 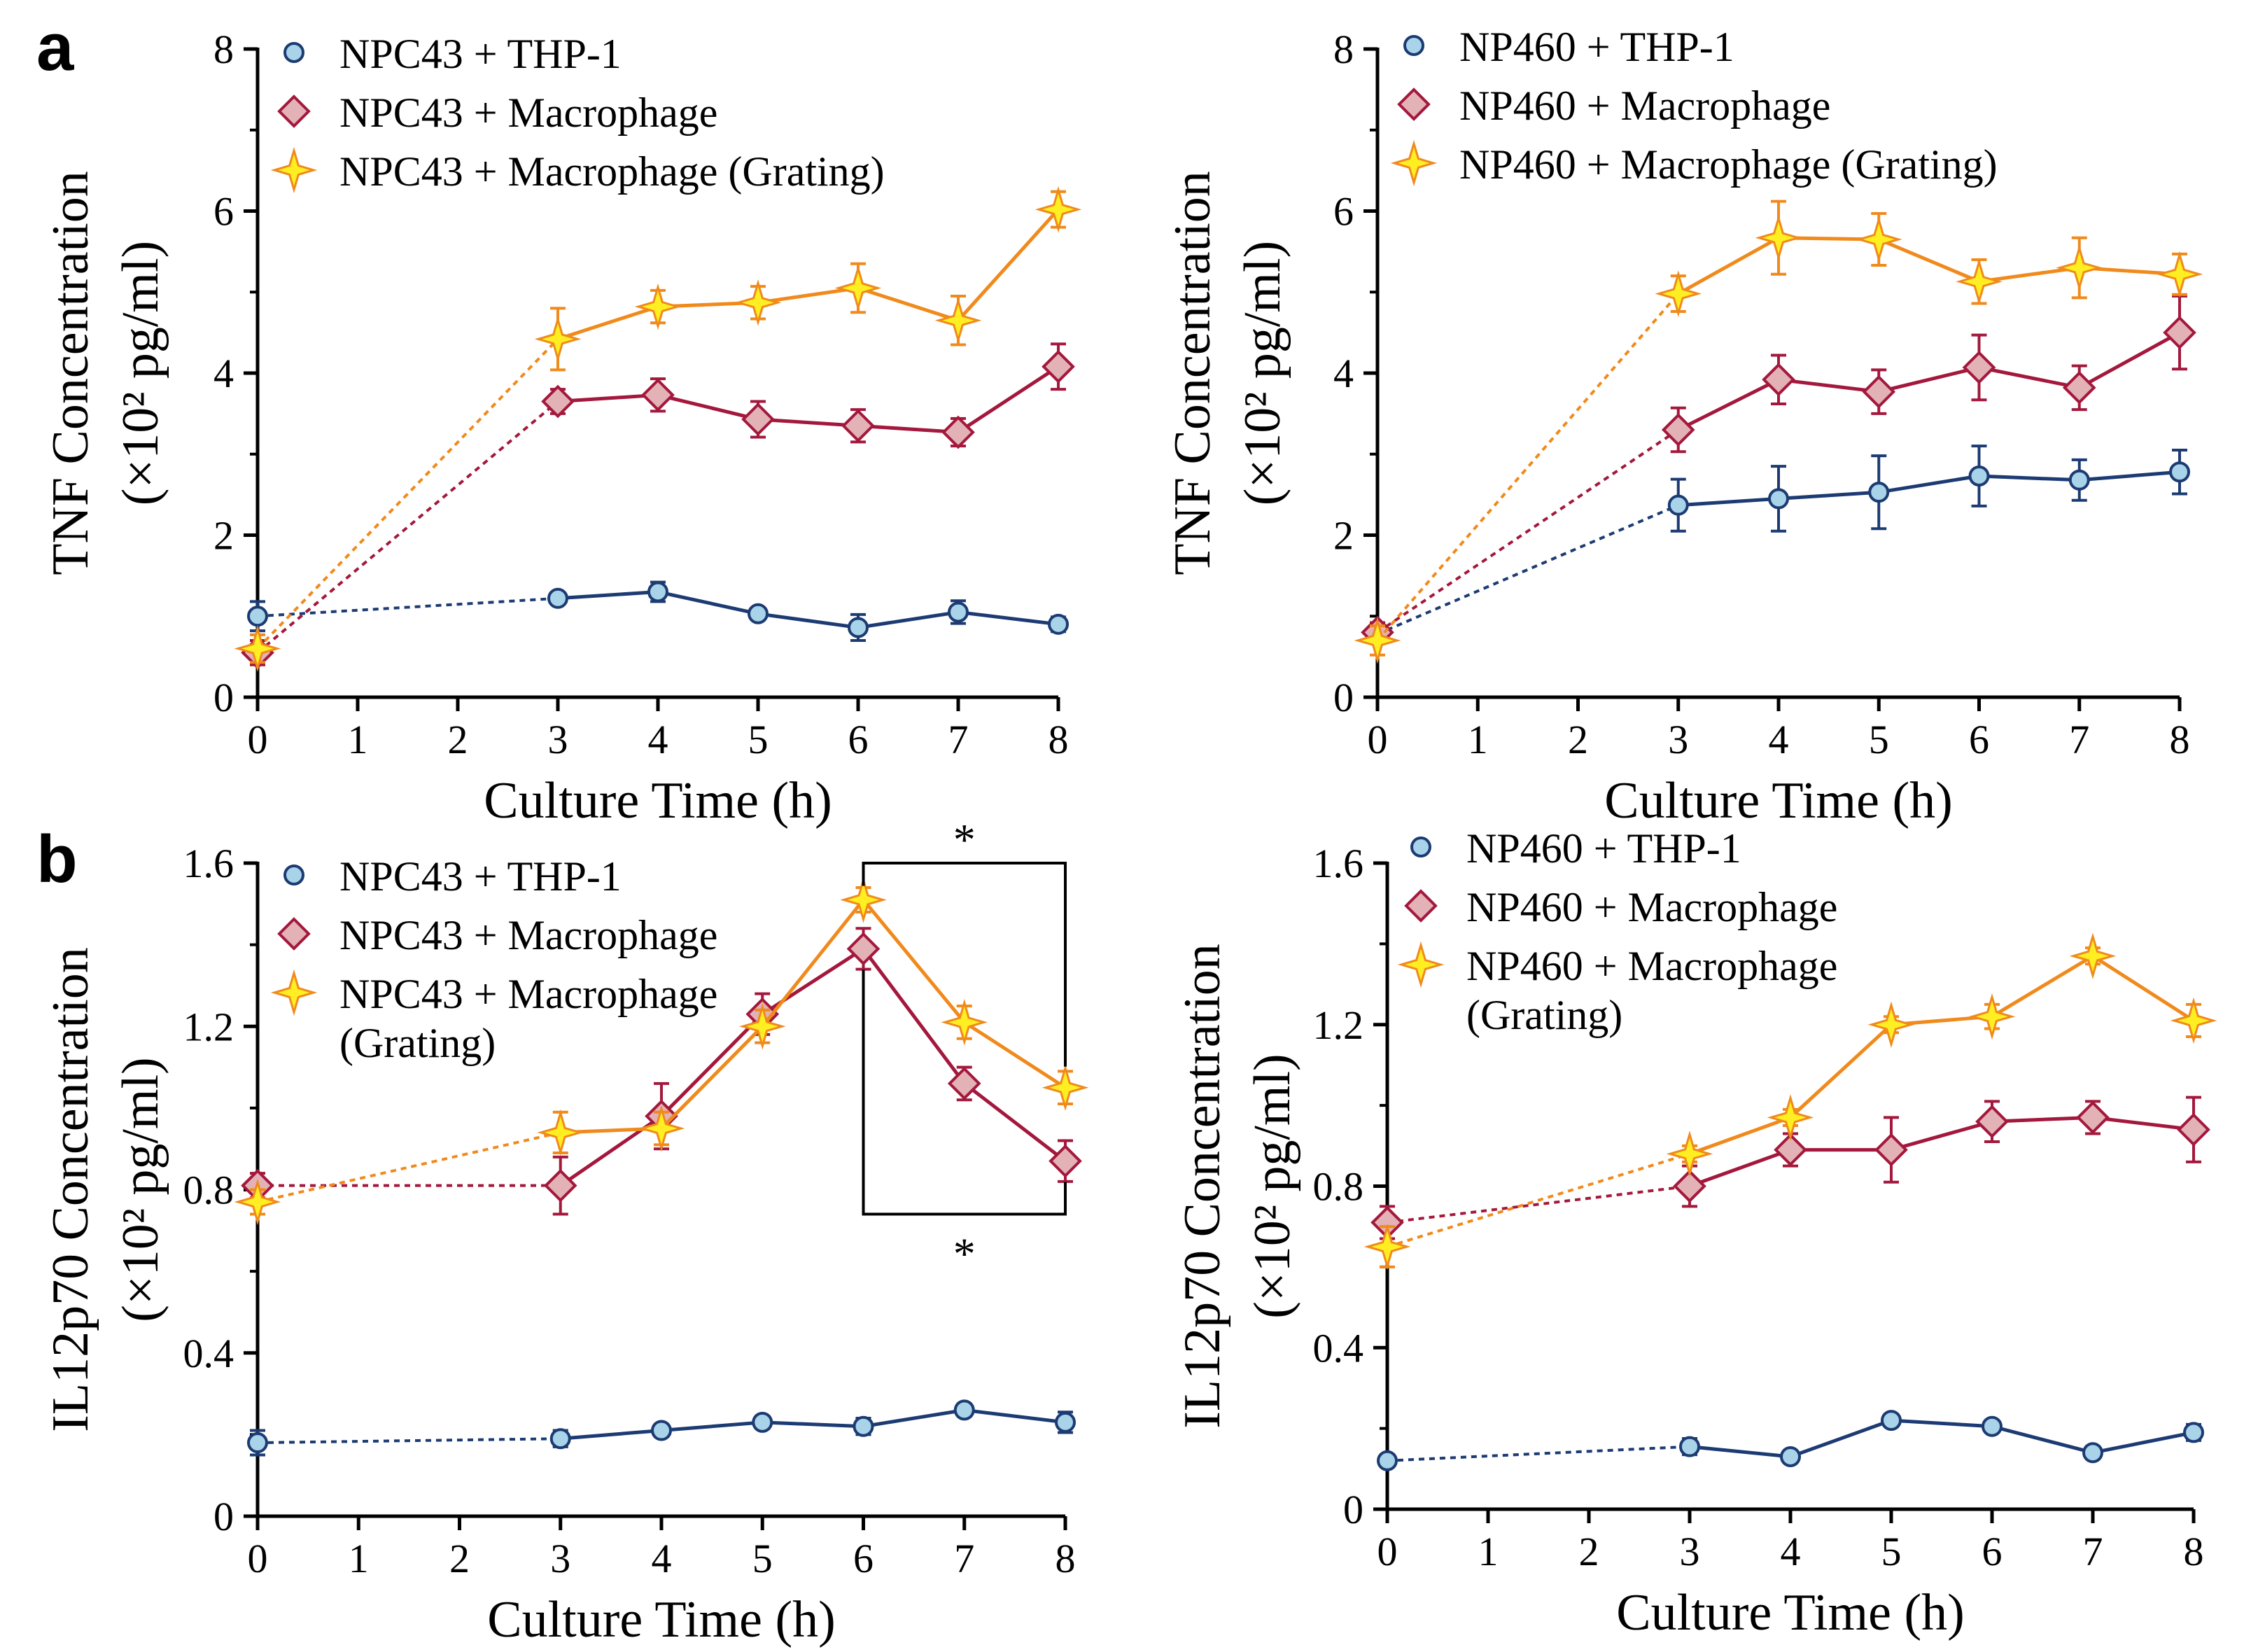 I want to click on bracket-top, so click(x=964, y=964).